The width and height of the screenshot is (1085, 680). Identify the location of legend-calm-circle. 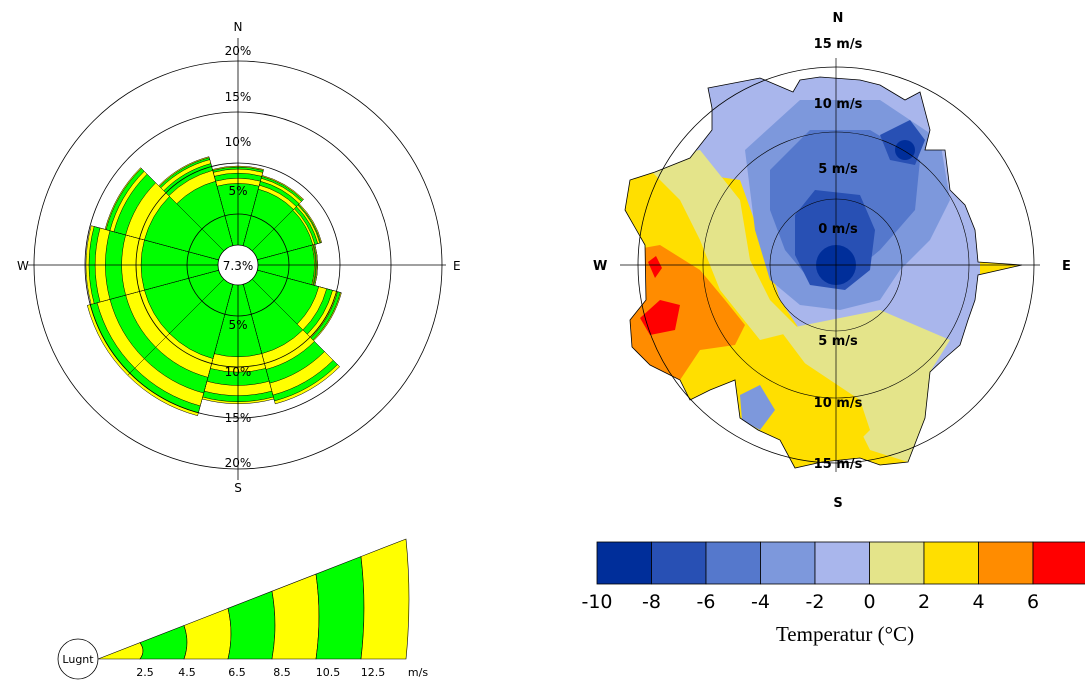
(78, 659).